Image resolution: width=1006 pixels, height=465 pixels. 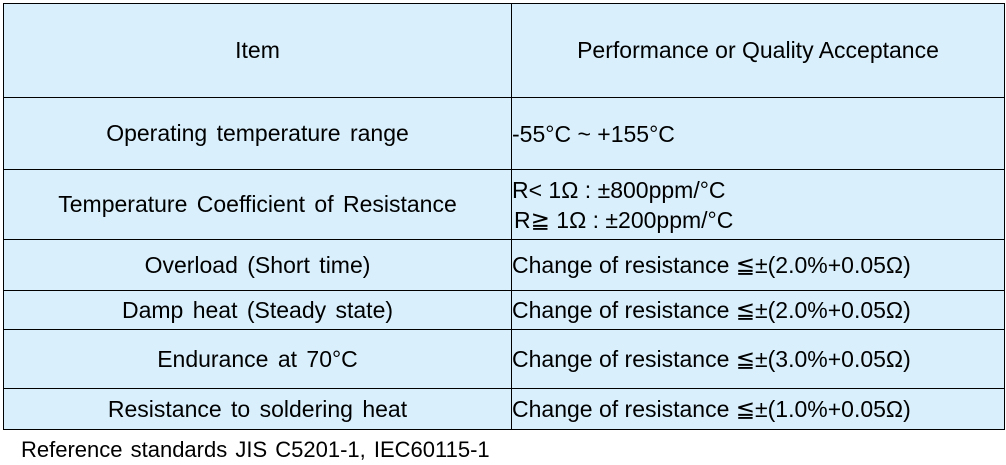 I want to click on row-performance: -55°C ~ +155°C, so click(x=758, y=133).